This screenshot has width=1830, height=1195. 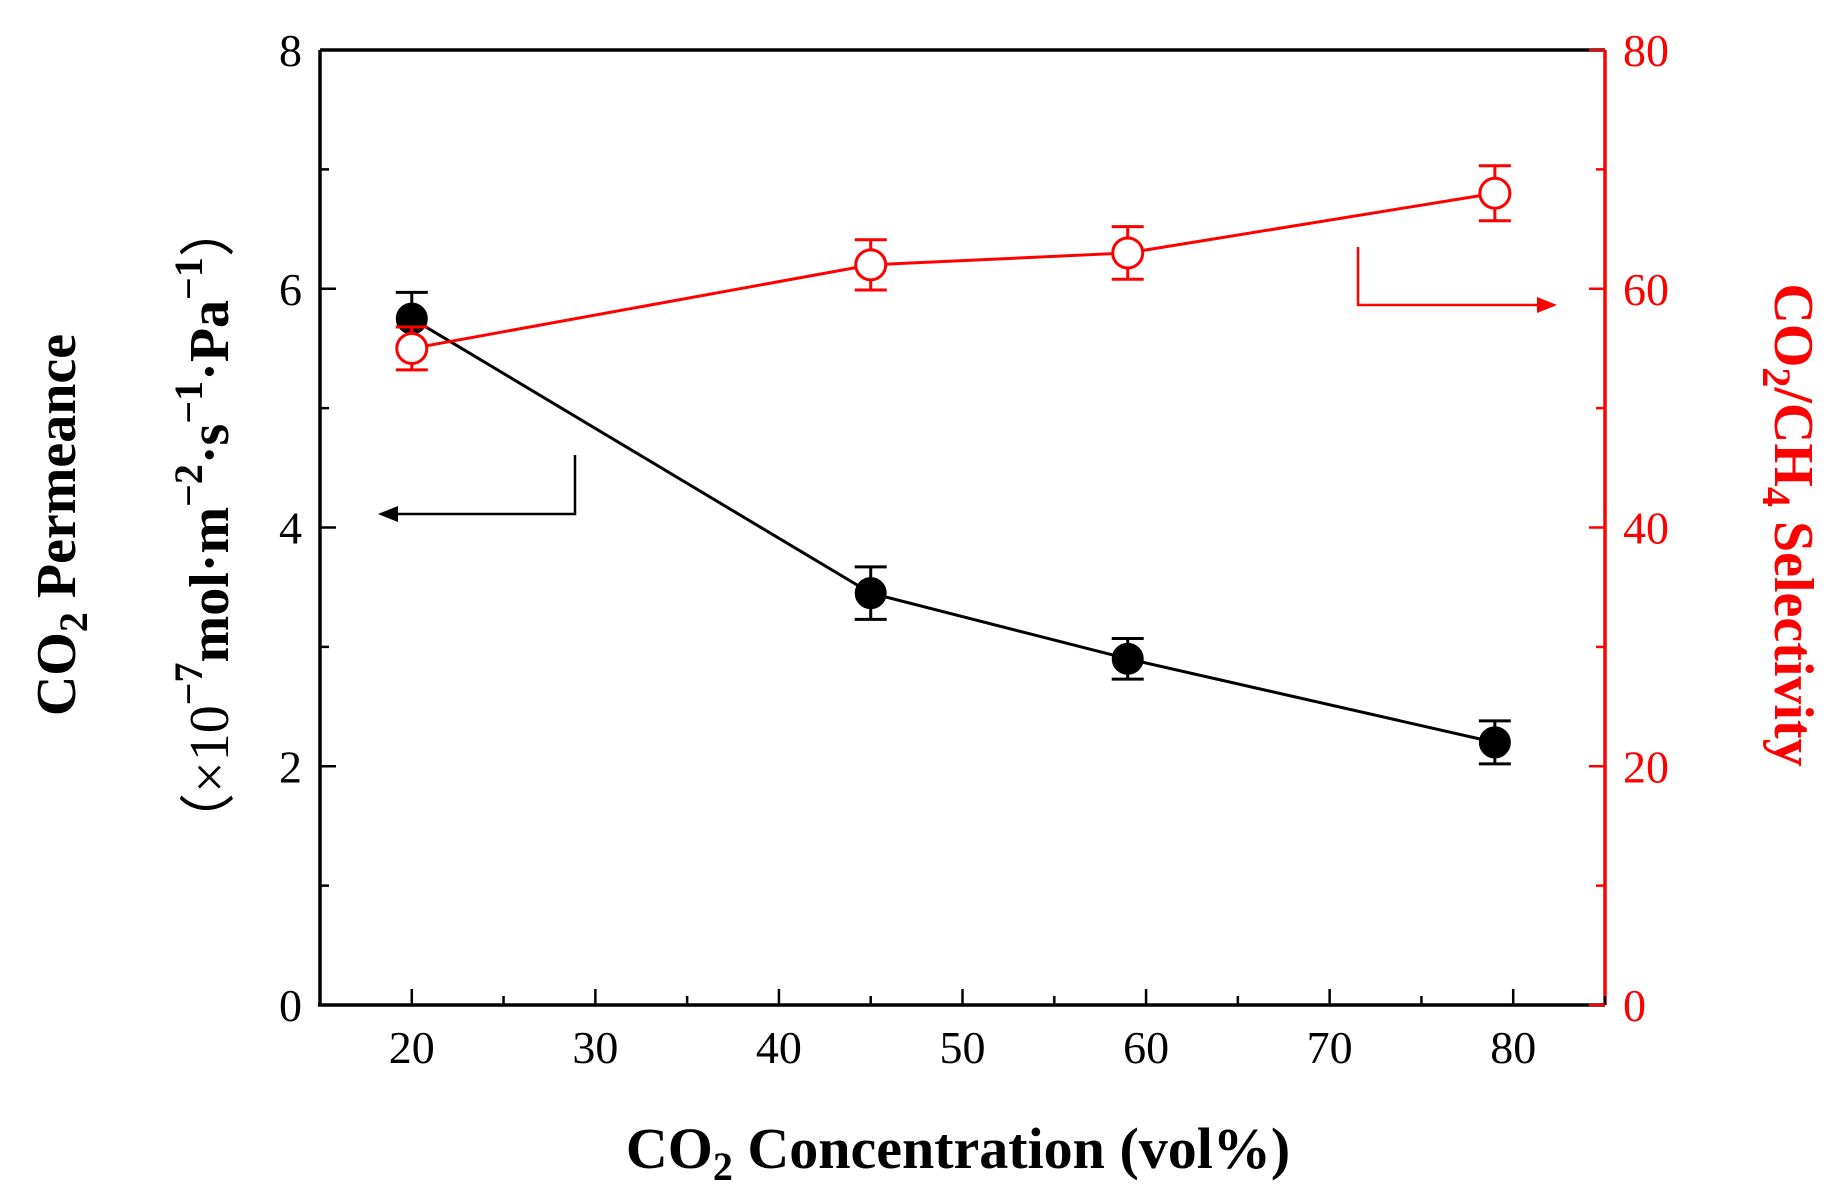 I want to click on left-axis-title: CO2 Permeance, so click(x=61, y=525).